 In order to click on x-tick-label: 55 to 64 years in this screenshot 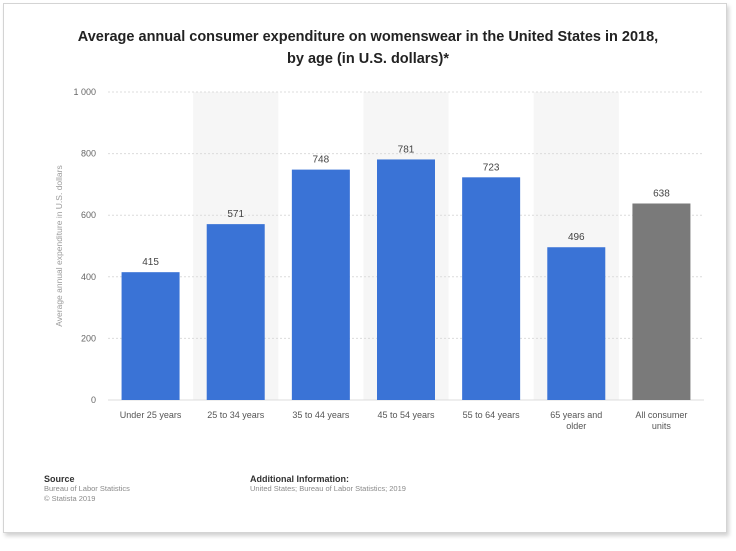, I will do `click(492, 415)`.